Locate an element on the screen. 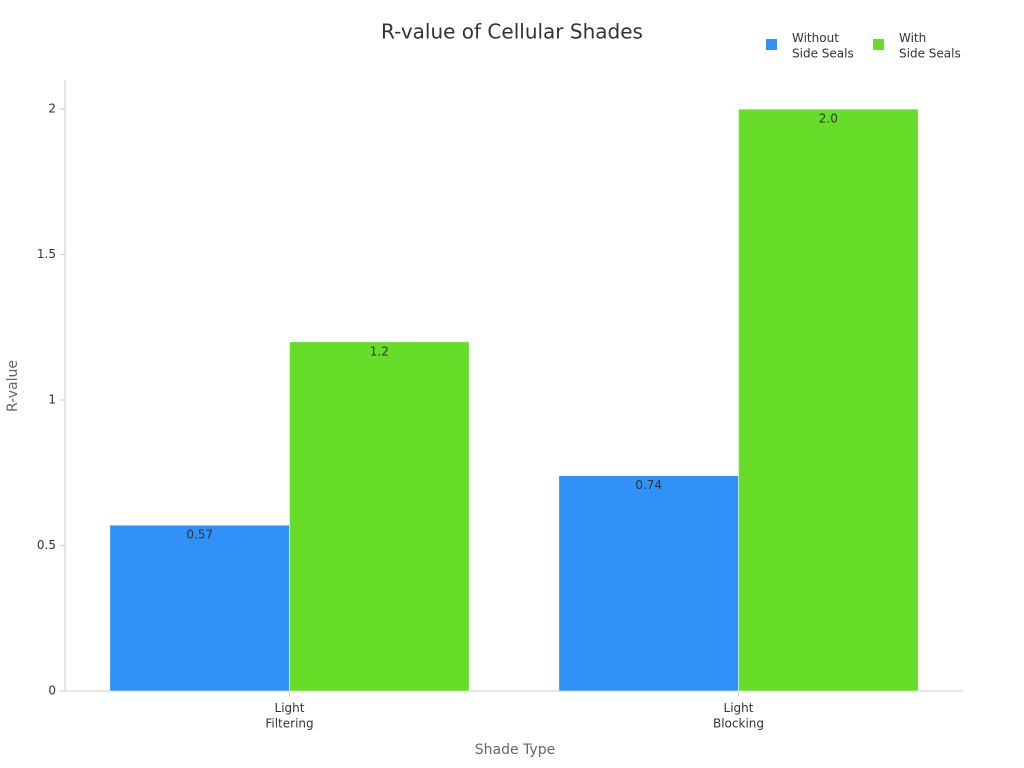 Image resolution: width=1024 pixels, height=768 pixels. x-axis-label: Shade Type is located at coordinates (515, 750).